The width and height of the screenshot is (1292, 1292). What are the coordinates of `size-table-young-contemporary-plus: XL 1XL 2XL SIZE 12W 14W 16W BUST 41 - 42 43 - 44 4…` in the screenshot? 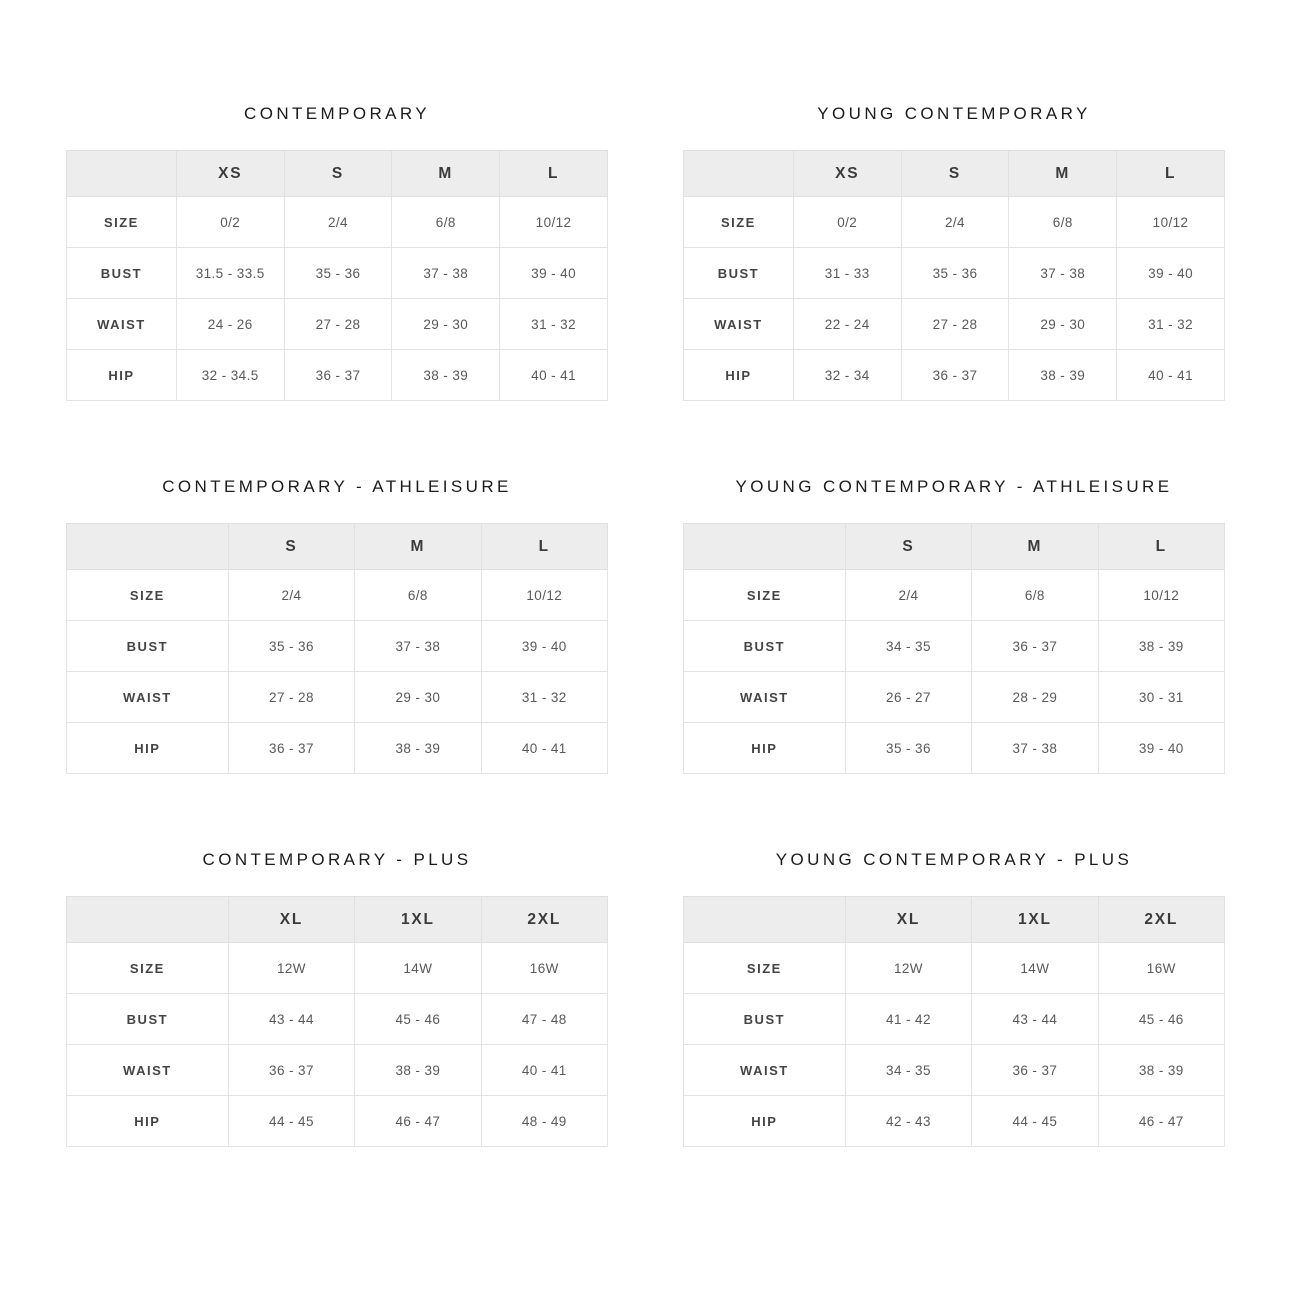 It's located at (954, 1021).